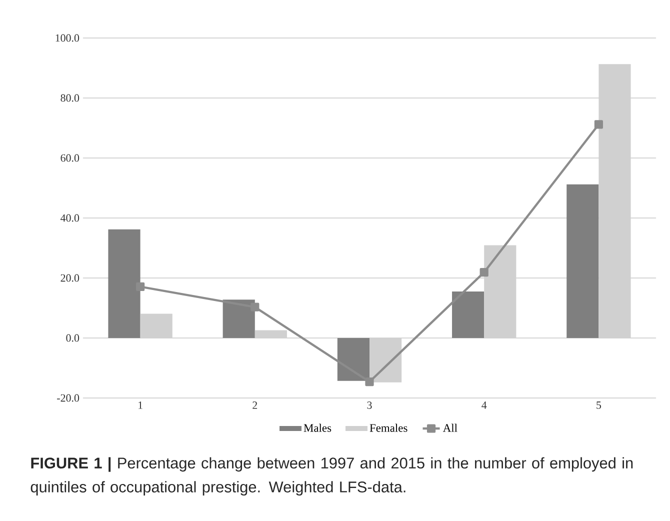  Describe the element at coordinates (484, 405) in the screenshot. I see `x-tick-label: 4` at that location.